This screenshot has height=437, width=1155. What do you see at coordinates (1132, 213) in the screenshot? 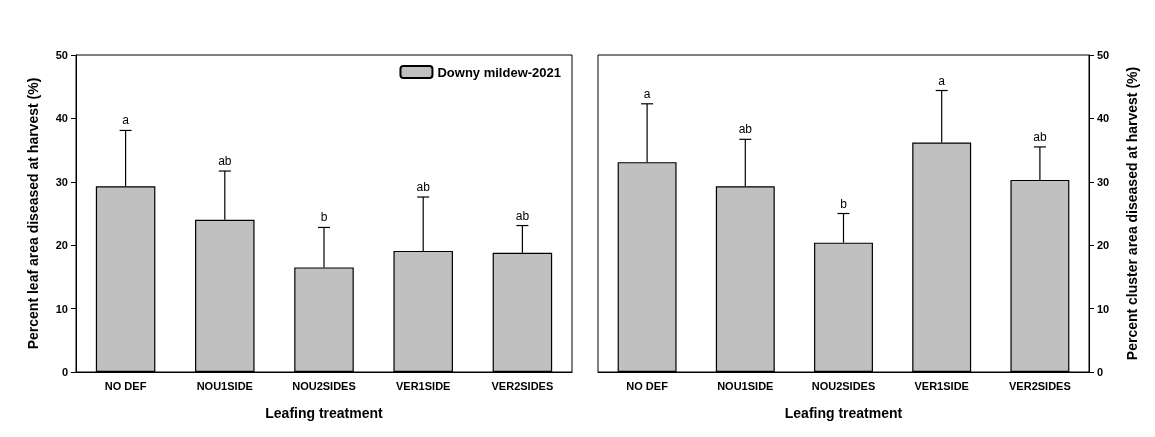
I see `y2-axis-title: Percent cluster area diseased at harvest (%)` at bounding box center [1132, 213].